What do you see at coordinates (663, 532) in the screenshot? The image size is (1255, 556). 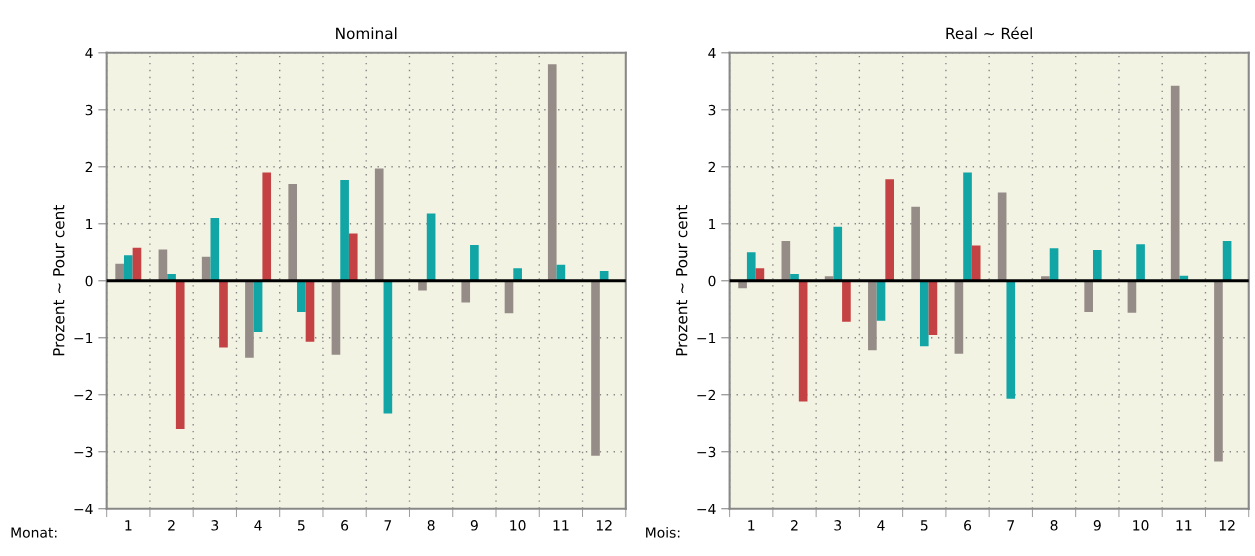 I see `text: Mois:` at bounding box center [663, 532].